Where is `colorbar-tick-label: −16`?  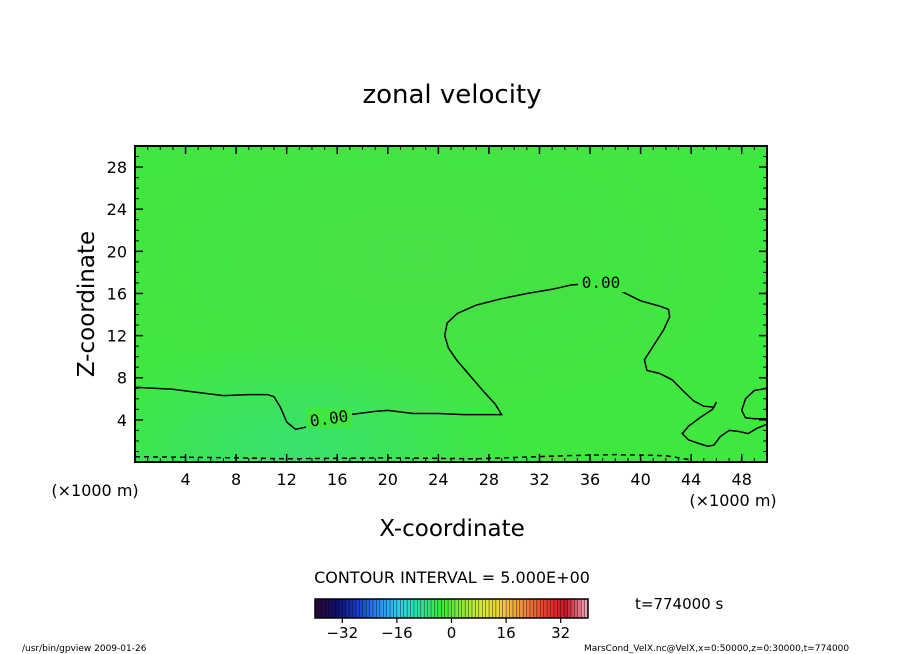 colorbar-tick-label: −16 is located at coordinates (397, 633).